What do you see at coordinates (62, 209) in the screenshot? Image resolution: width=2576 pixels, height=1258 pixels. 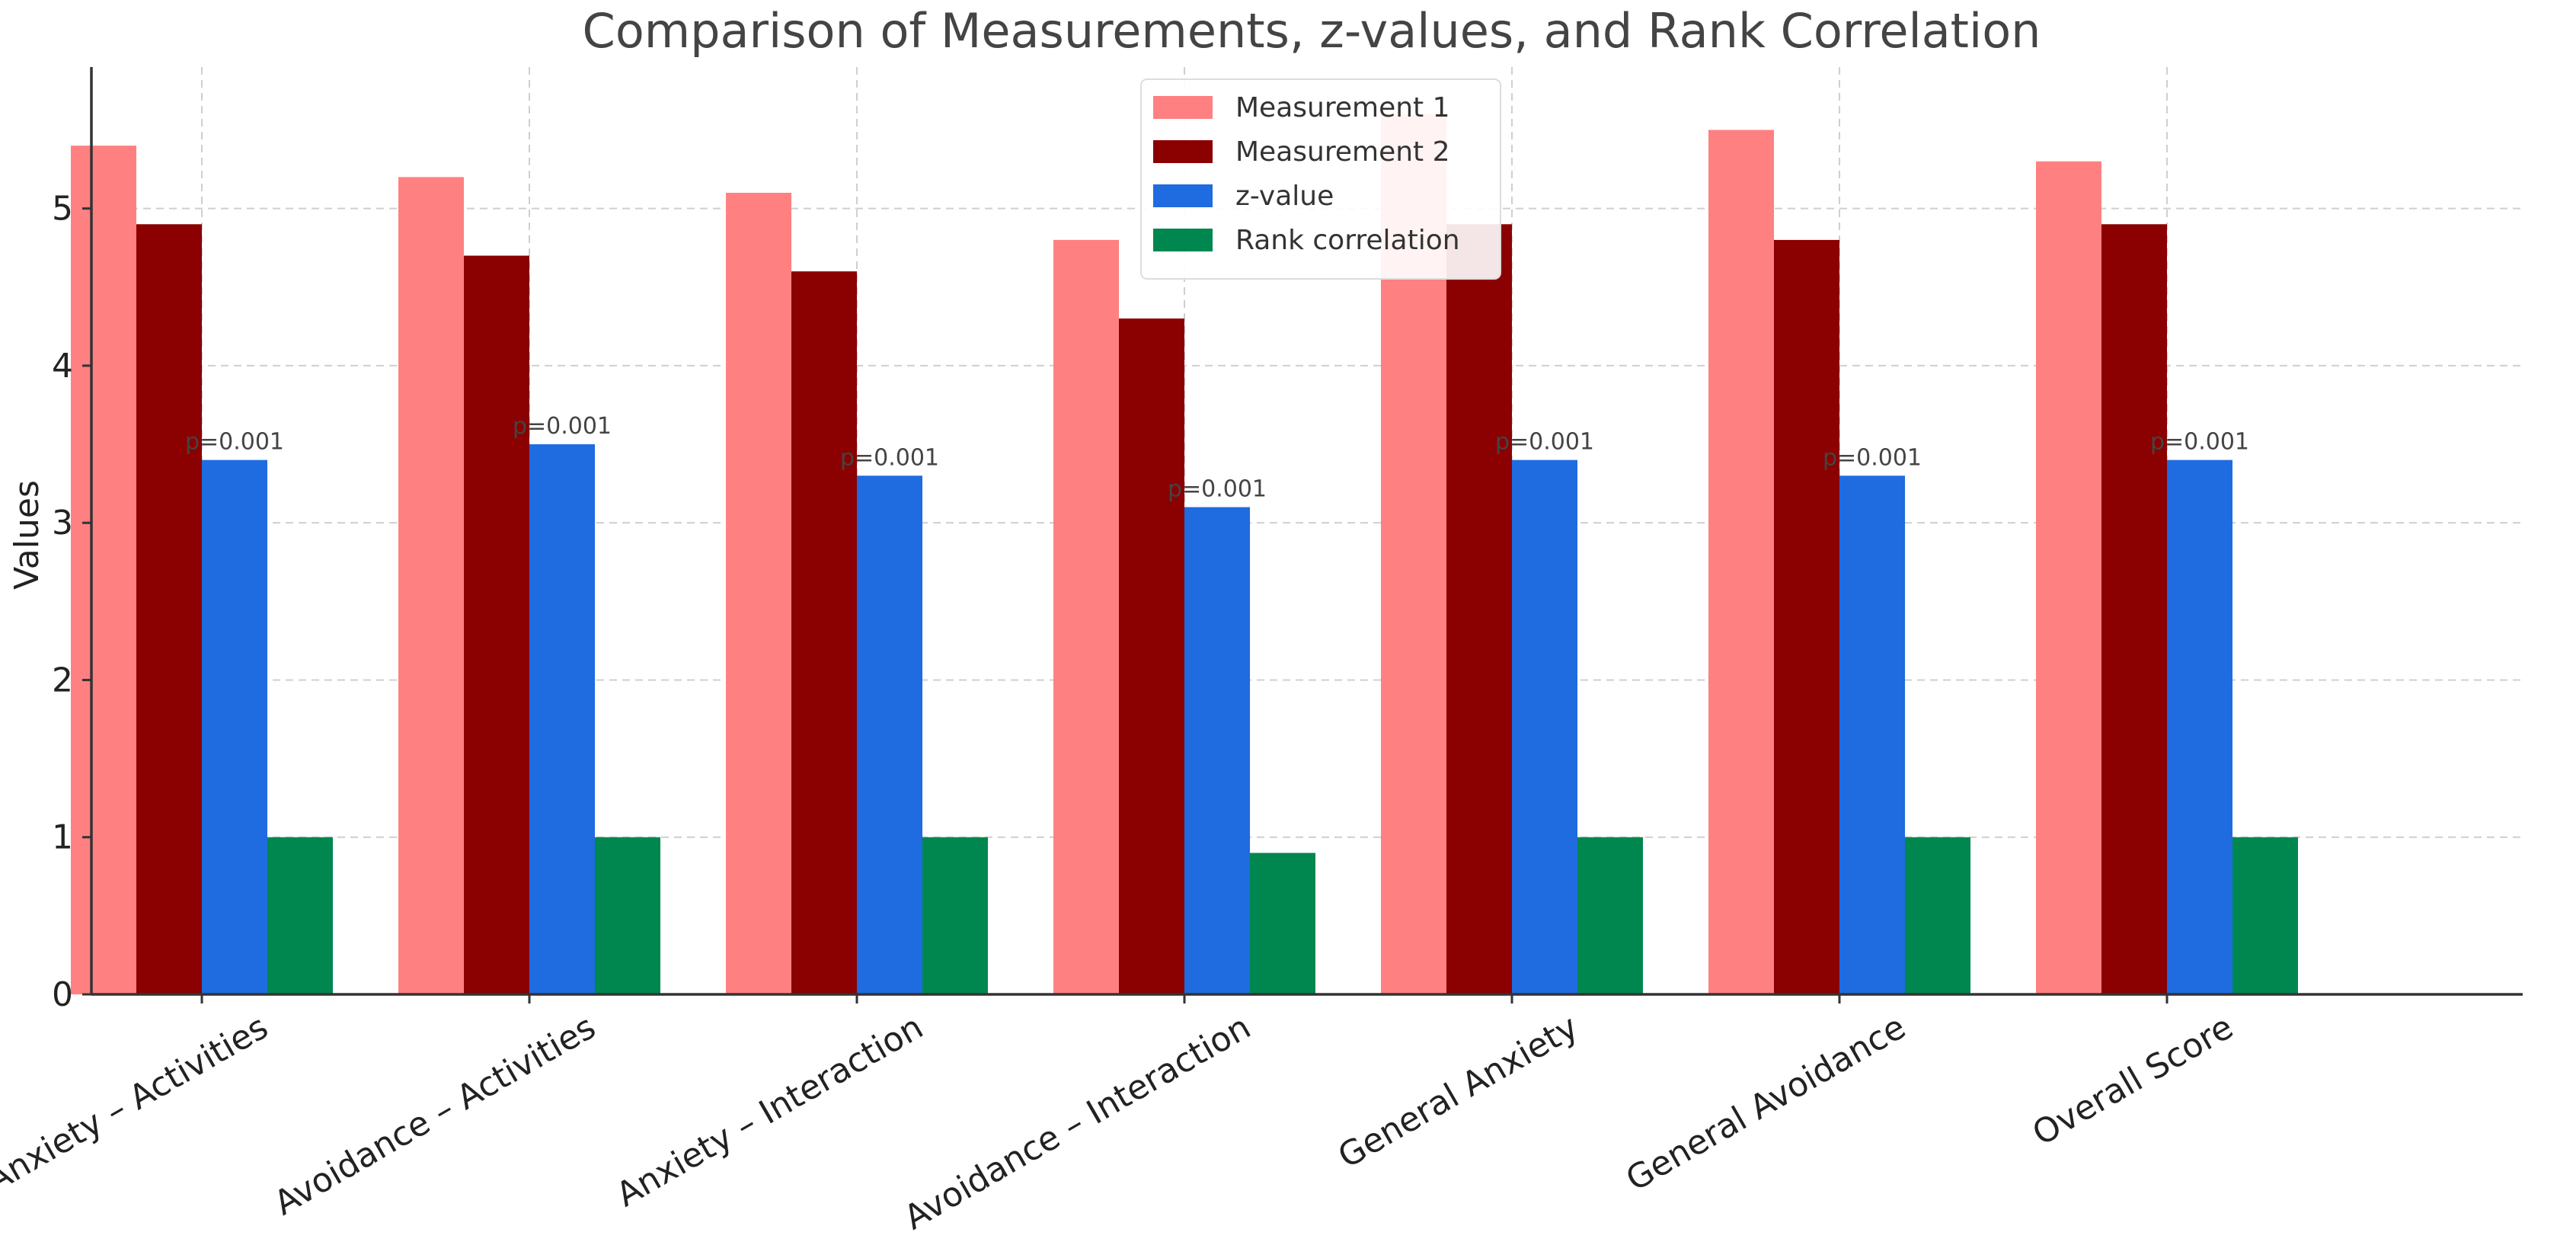 I see `y-tick-label: 5` at bounding box center [62, 209].